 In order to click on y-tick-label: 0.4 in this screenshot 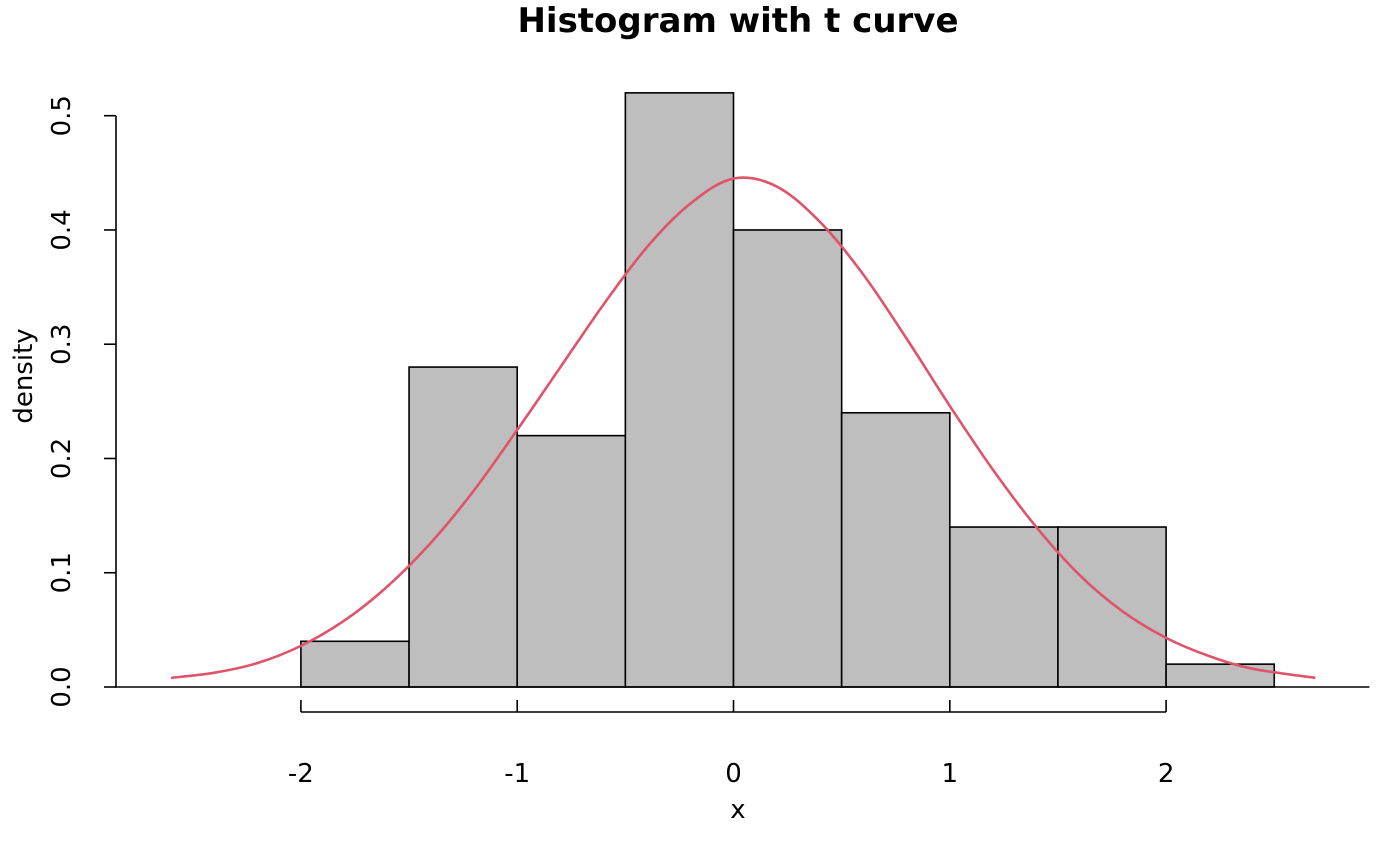, I will do `click(62, 229)`.